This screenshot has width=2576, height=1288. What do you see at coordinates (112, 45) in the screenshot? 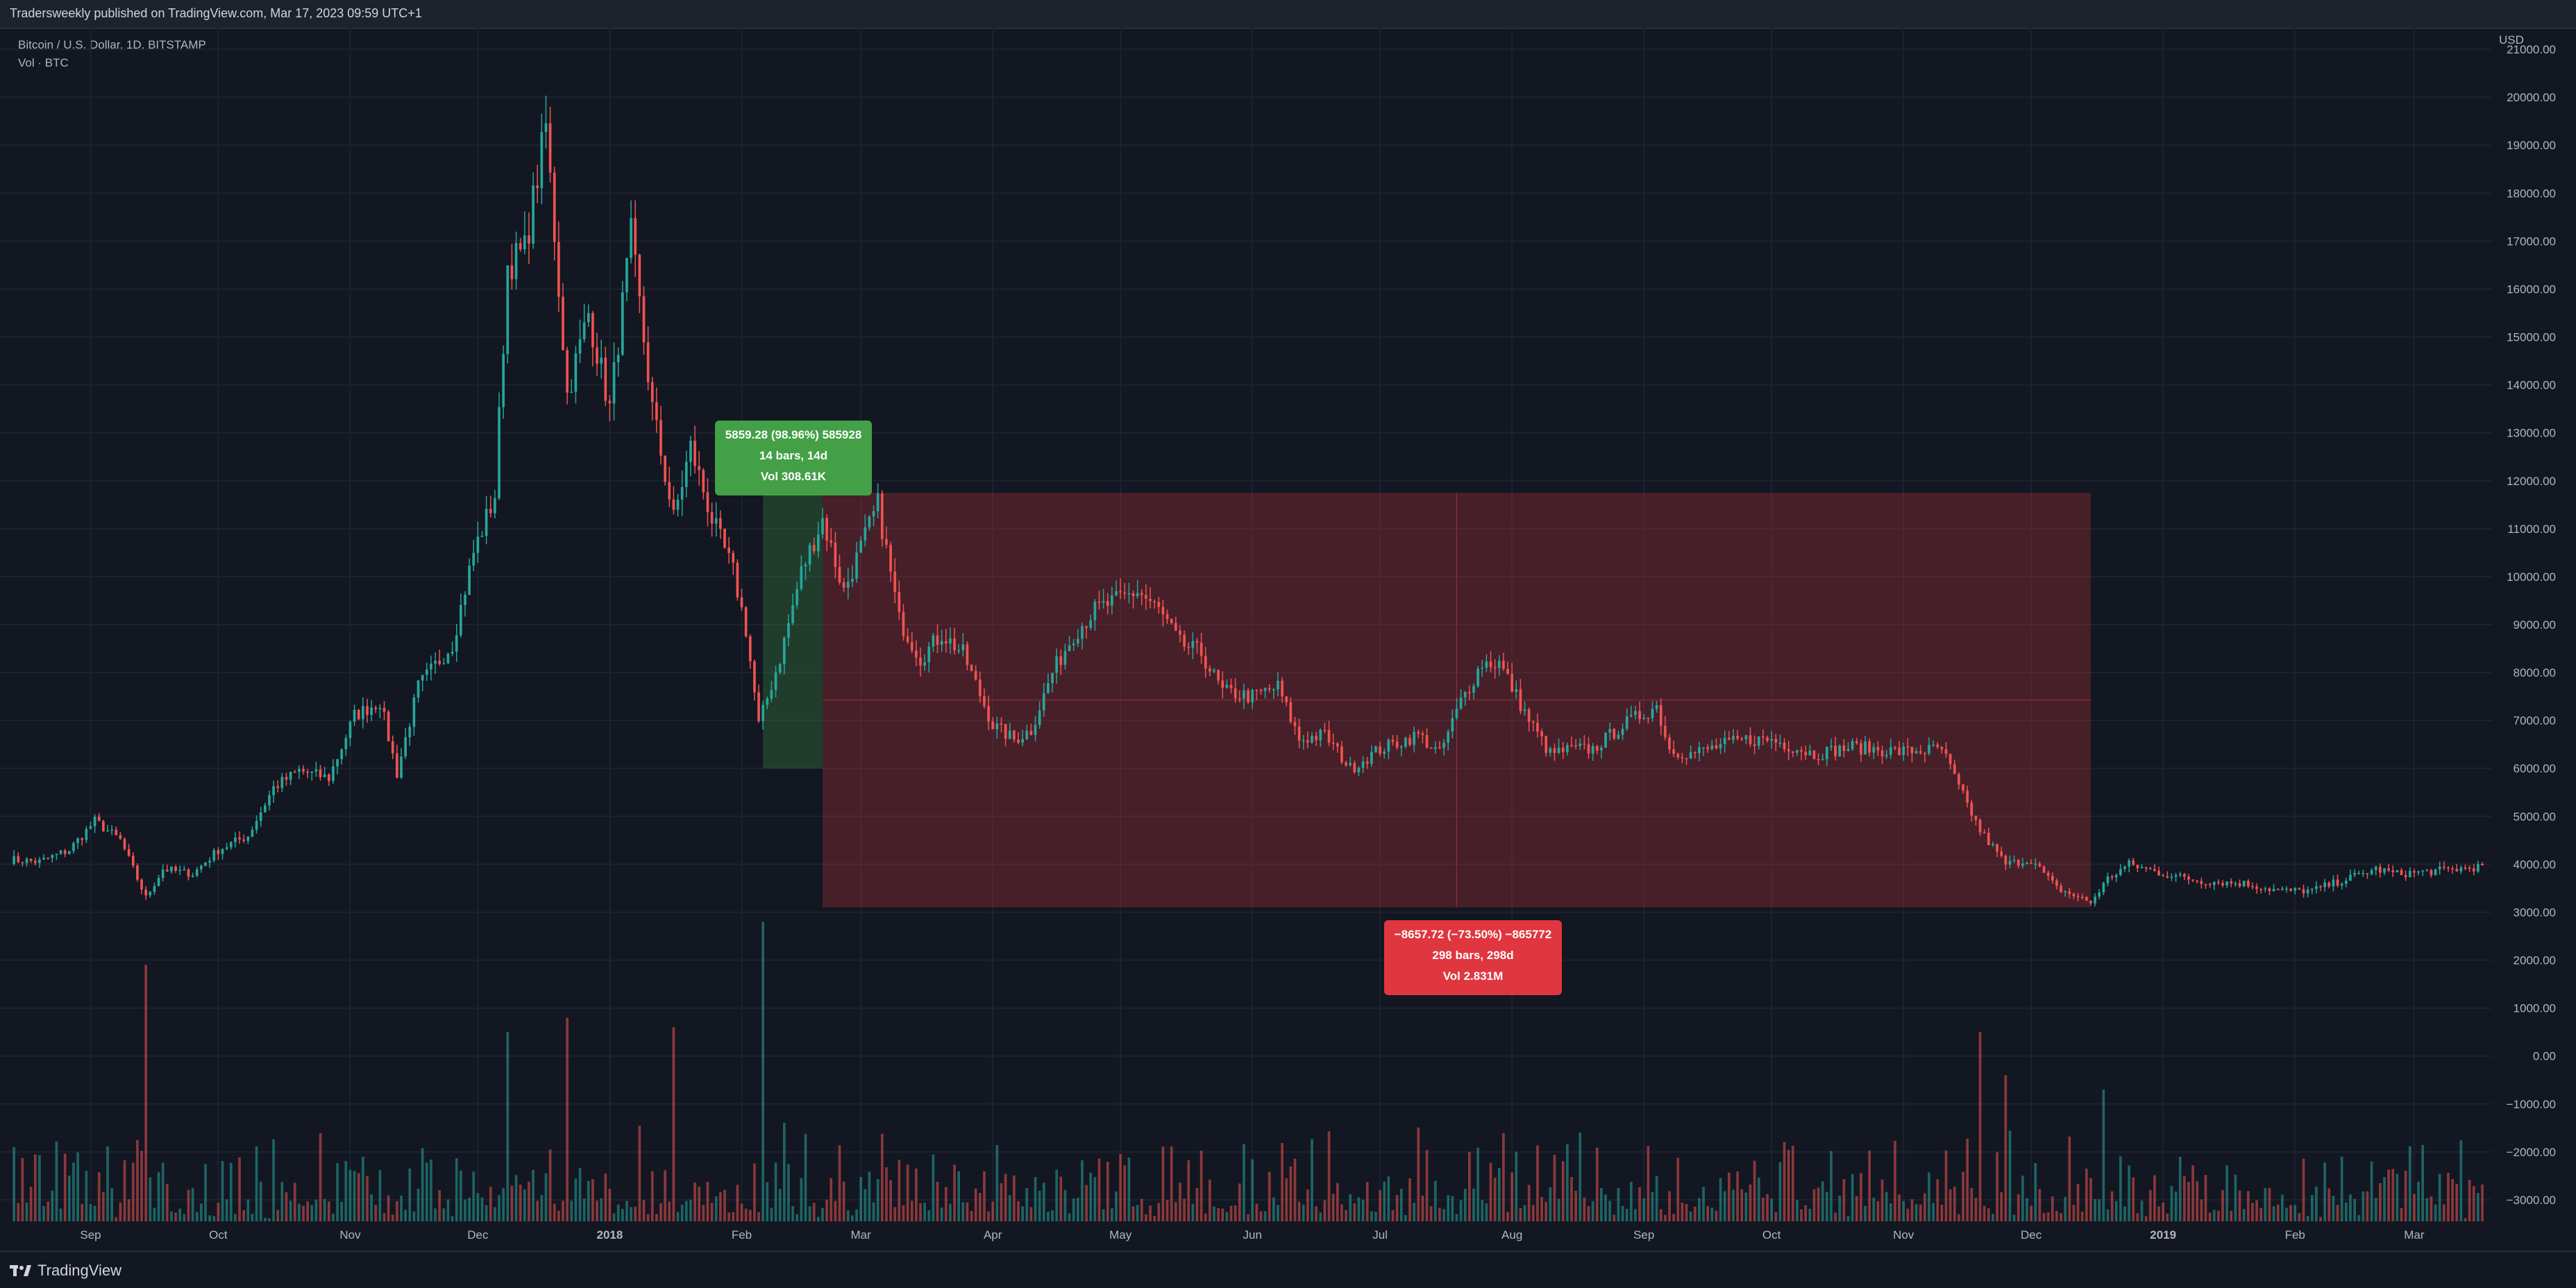
I see `symbol-title: Bitcoin / U.S. Dollar, 1D, BITSTAMP` at bounding box center [112, 45].